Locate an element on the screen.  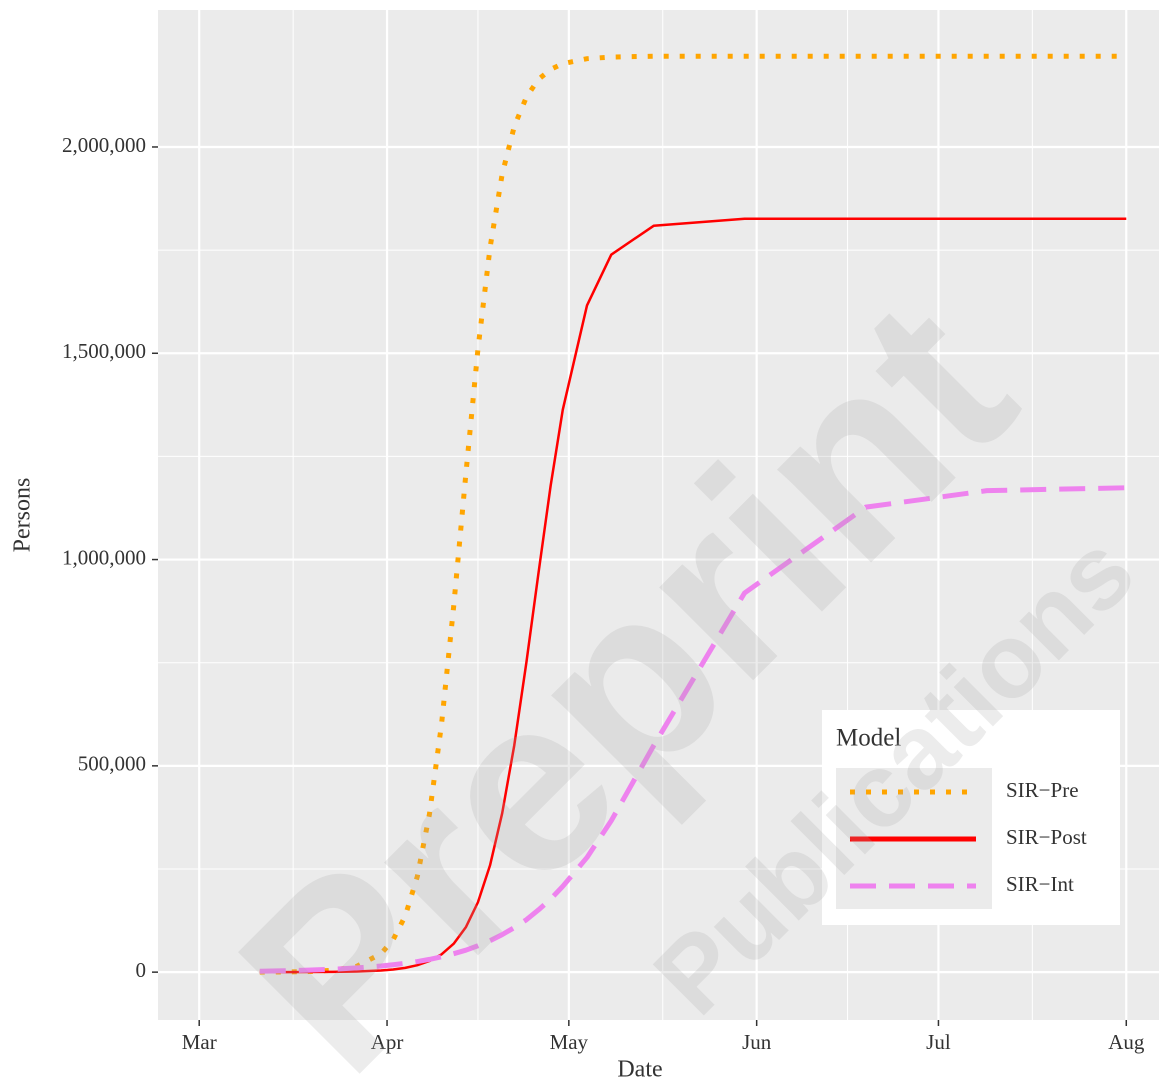
x-tick-label: Aug is located at coordinates (1126, 1042).